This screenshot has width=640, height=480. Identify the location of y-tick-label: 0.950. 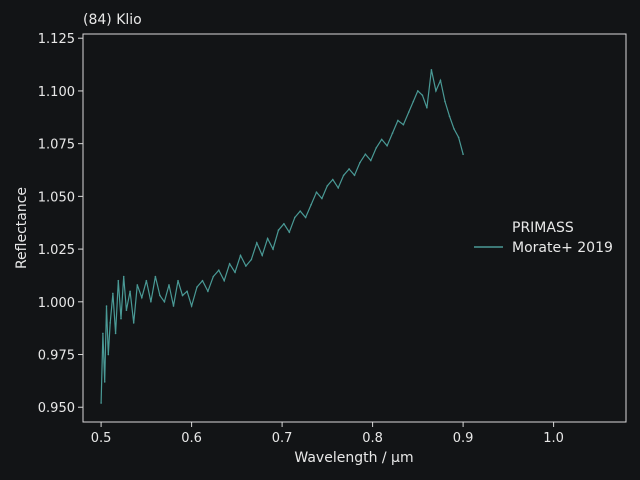
(56, 408).